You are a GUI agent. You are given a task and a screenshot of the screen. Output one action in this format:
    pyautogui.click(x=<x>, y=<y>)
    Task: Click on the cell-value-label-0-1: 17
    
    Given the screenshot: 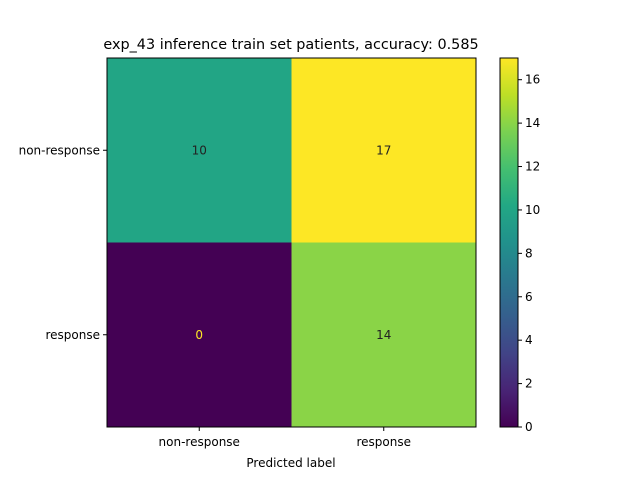 What is the action you would take?
    pyautogui.click(x=383, y=150)
    